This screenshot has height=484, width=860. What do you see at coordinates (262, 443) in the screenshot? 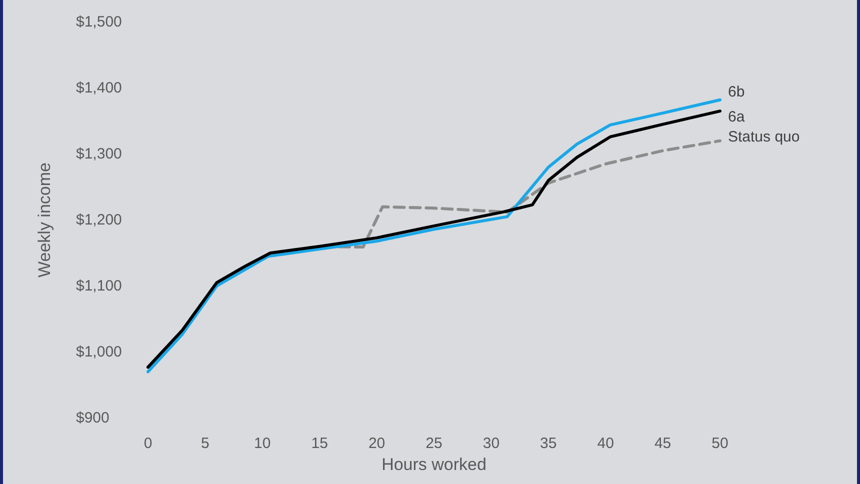
I see `x-tick-label: 10` at bounding box center [262, 443].